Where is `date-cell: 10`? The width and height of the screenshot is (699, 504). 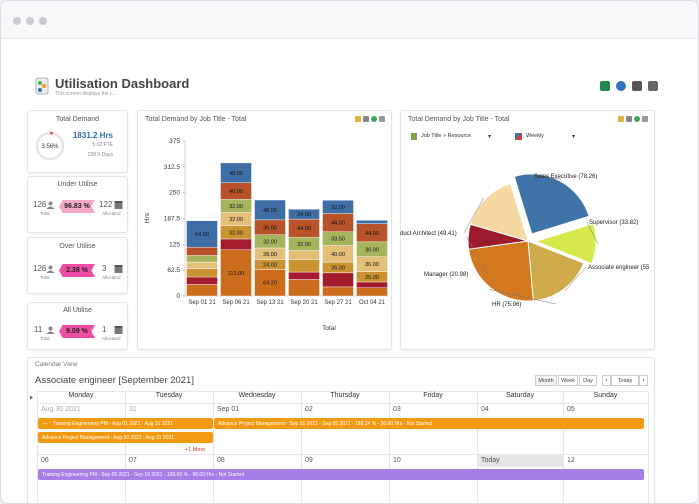
date-cell: 10 is located at coordinates (397, 460).